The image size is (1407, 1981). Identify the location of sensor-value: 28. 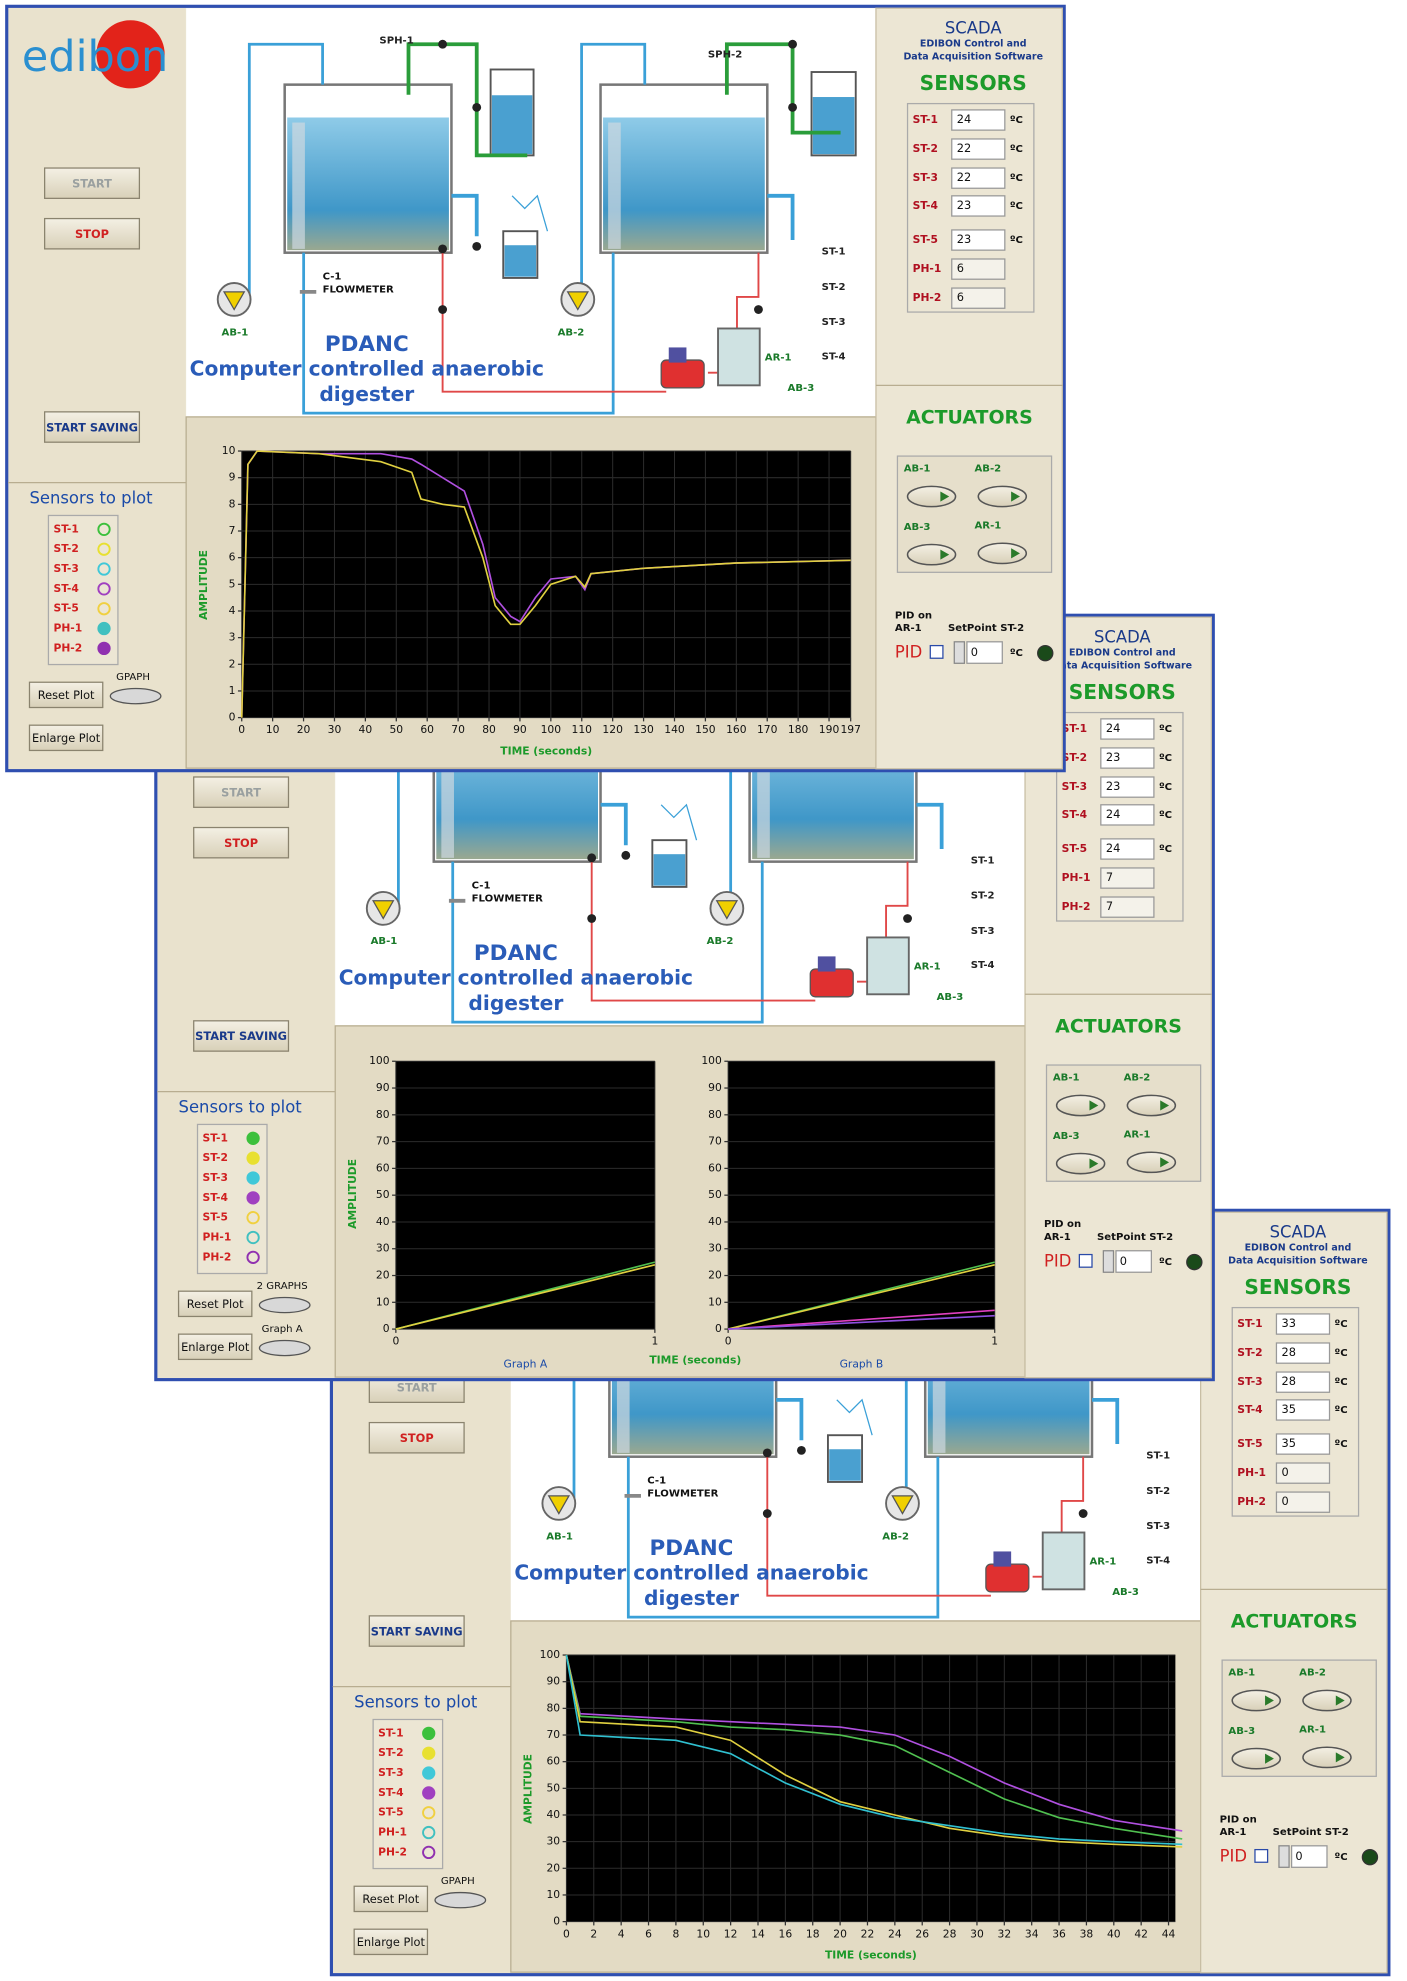
(1289, 1381).